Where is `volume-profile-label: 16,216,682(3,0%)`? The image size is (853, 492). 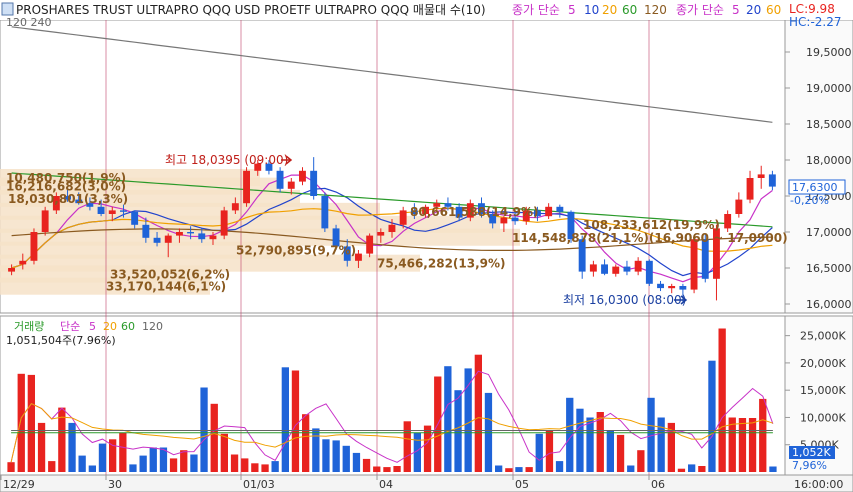
volume-profile-label: 16,216,682(3,0%) is located at coordinates (66, 187).